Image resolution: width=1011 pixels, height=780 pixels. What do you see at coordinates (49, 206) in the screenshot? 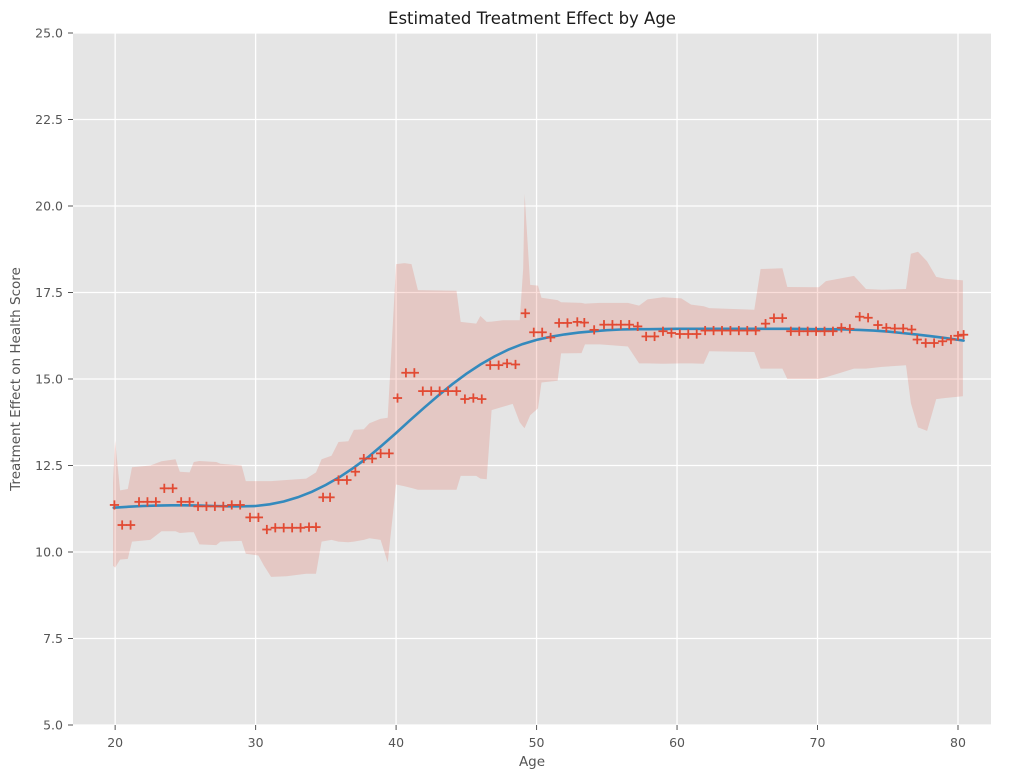
I see `y-tick-label: 20.0` at bounding box center [49, 206].